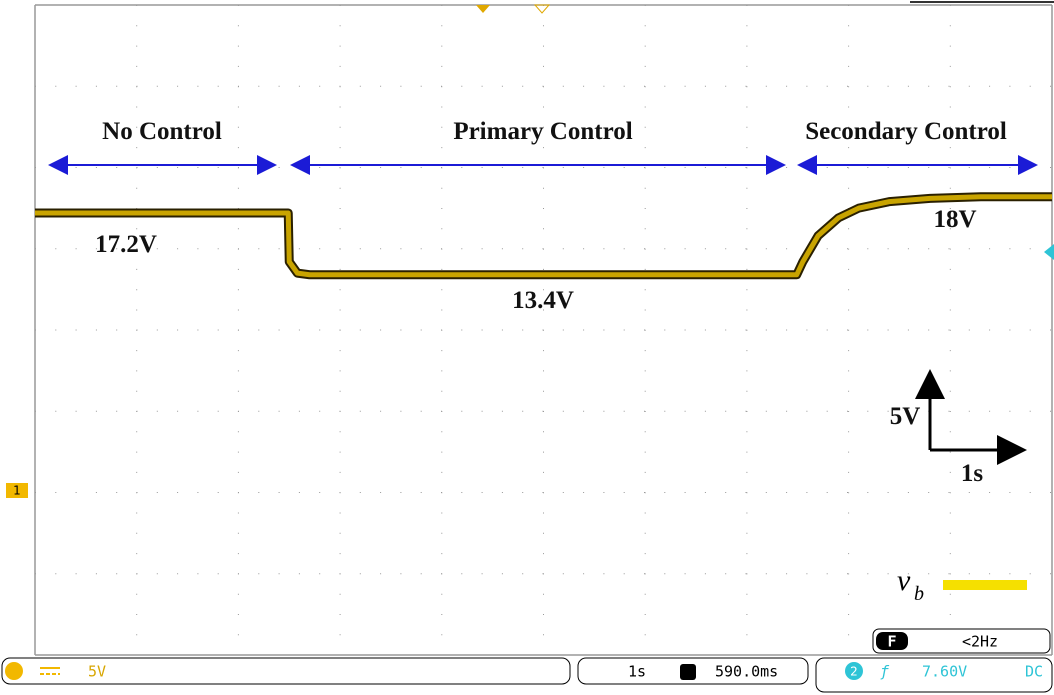 This screenshot has height=695, width=1054. I want to click on scale-label: 5V, so click(905, 416).